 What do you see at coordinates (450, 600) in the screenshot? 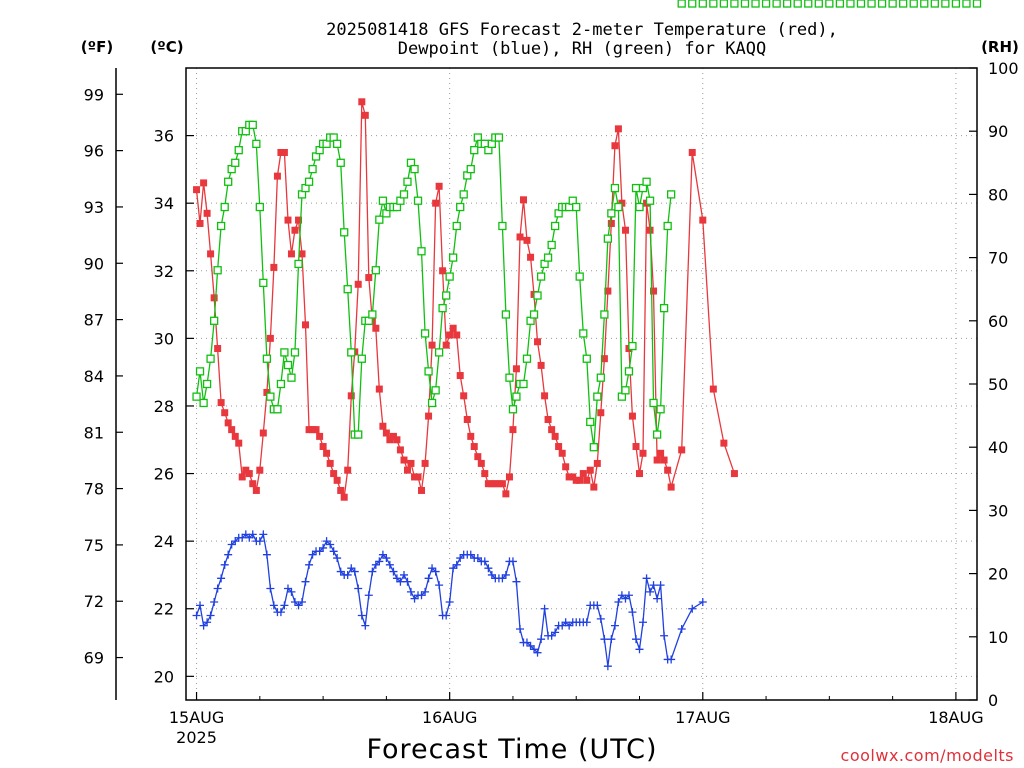
I see `dewpoint-series` at bounding box center [450, 600].